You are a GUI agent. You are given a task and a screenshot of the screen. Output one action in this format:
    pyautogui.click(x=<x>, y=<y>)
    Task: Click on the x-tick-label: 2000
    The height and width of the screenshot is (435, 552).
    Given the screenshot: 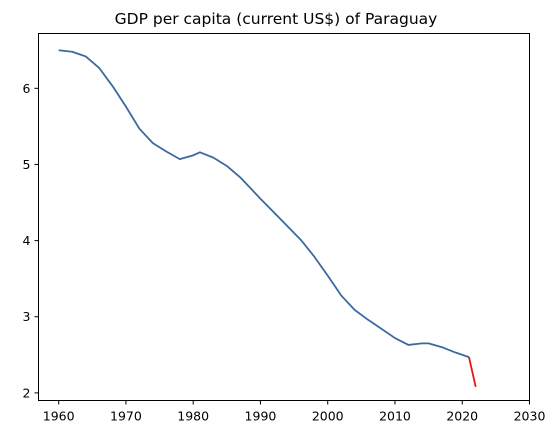 What is the action you would take?
    pyautogui.click(x=328, y=416)
    